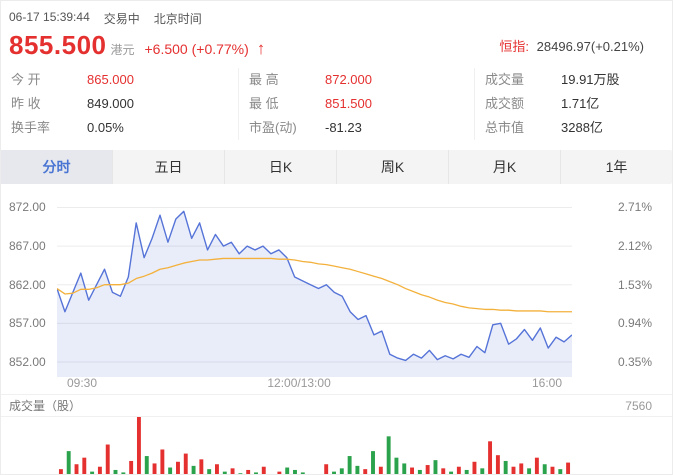  What do you see at coordinates (31, 127) in the screenshot?
I see `stat-label: 换手率` at bounding box center [31, 127].